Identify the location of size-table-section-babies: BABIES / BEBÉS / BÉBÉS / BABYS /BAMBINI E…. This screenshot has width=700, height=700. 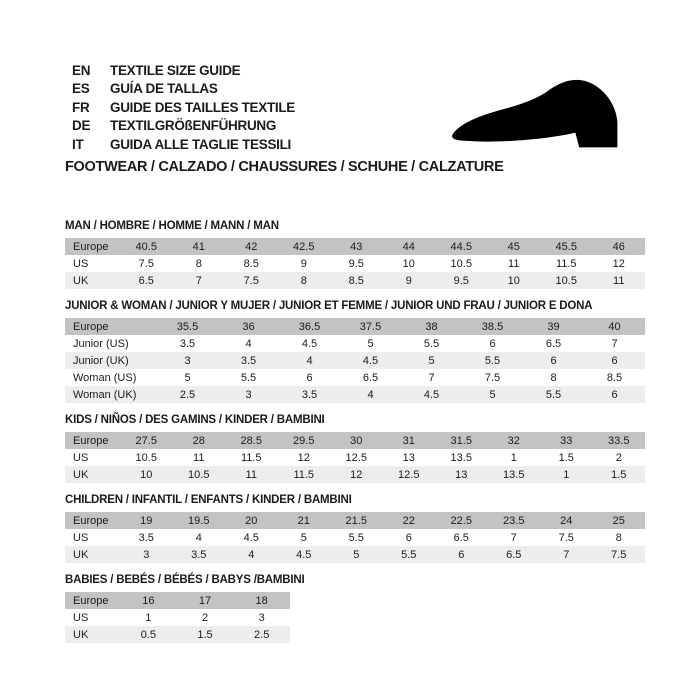
(355, 608).